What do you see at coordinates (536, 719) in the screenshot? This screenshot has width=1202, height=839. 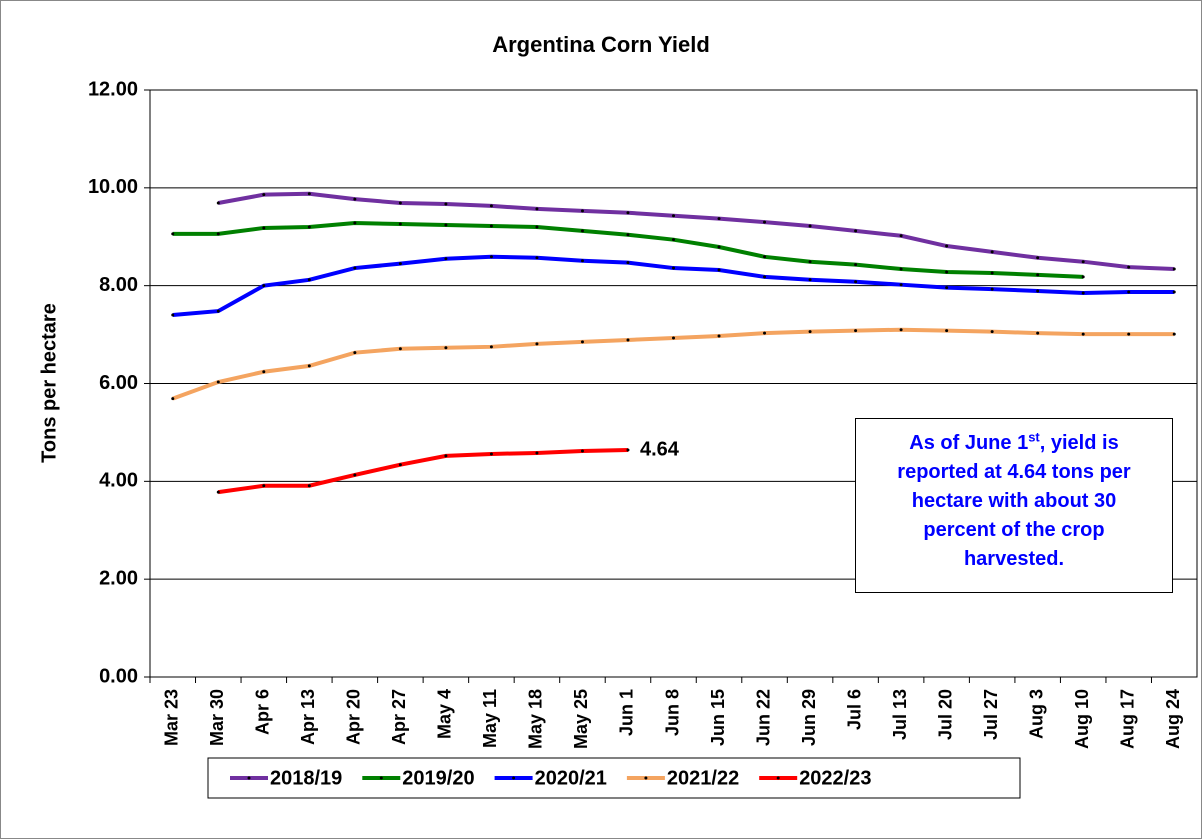 I see `x-tick-label: May 18` at bounding box center [536, 719].